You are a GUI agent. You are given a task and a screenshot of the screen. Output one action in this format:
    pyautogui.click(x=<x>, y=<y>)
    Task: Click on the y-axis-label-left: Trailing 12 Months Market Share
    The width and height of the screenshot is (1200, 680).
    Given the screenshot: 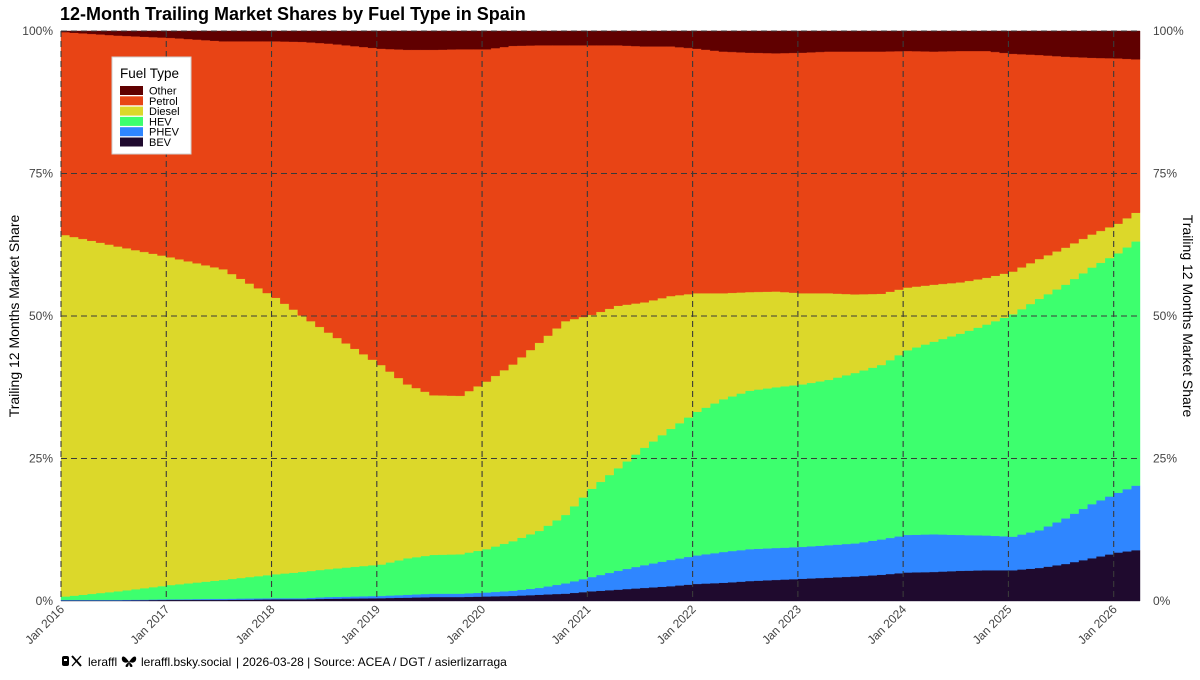 What is the action you would take?
    pyautogui.click(x=14, y=316)
    